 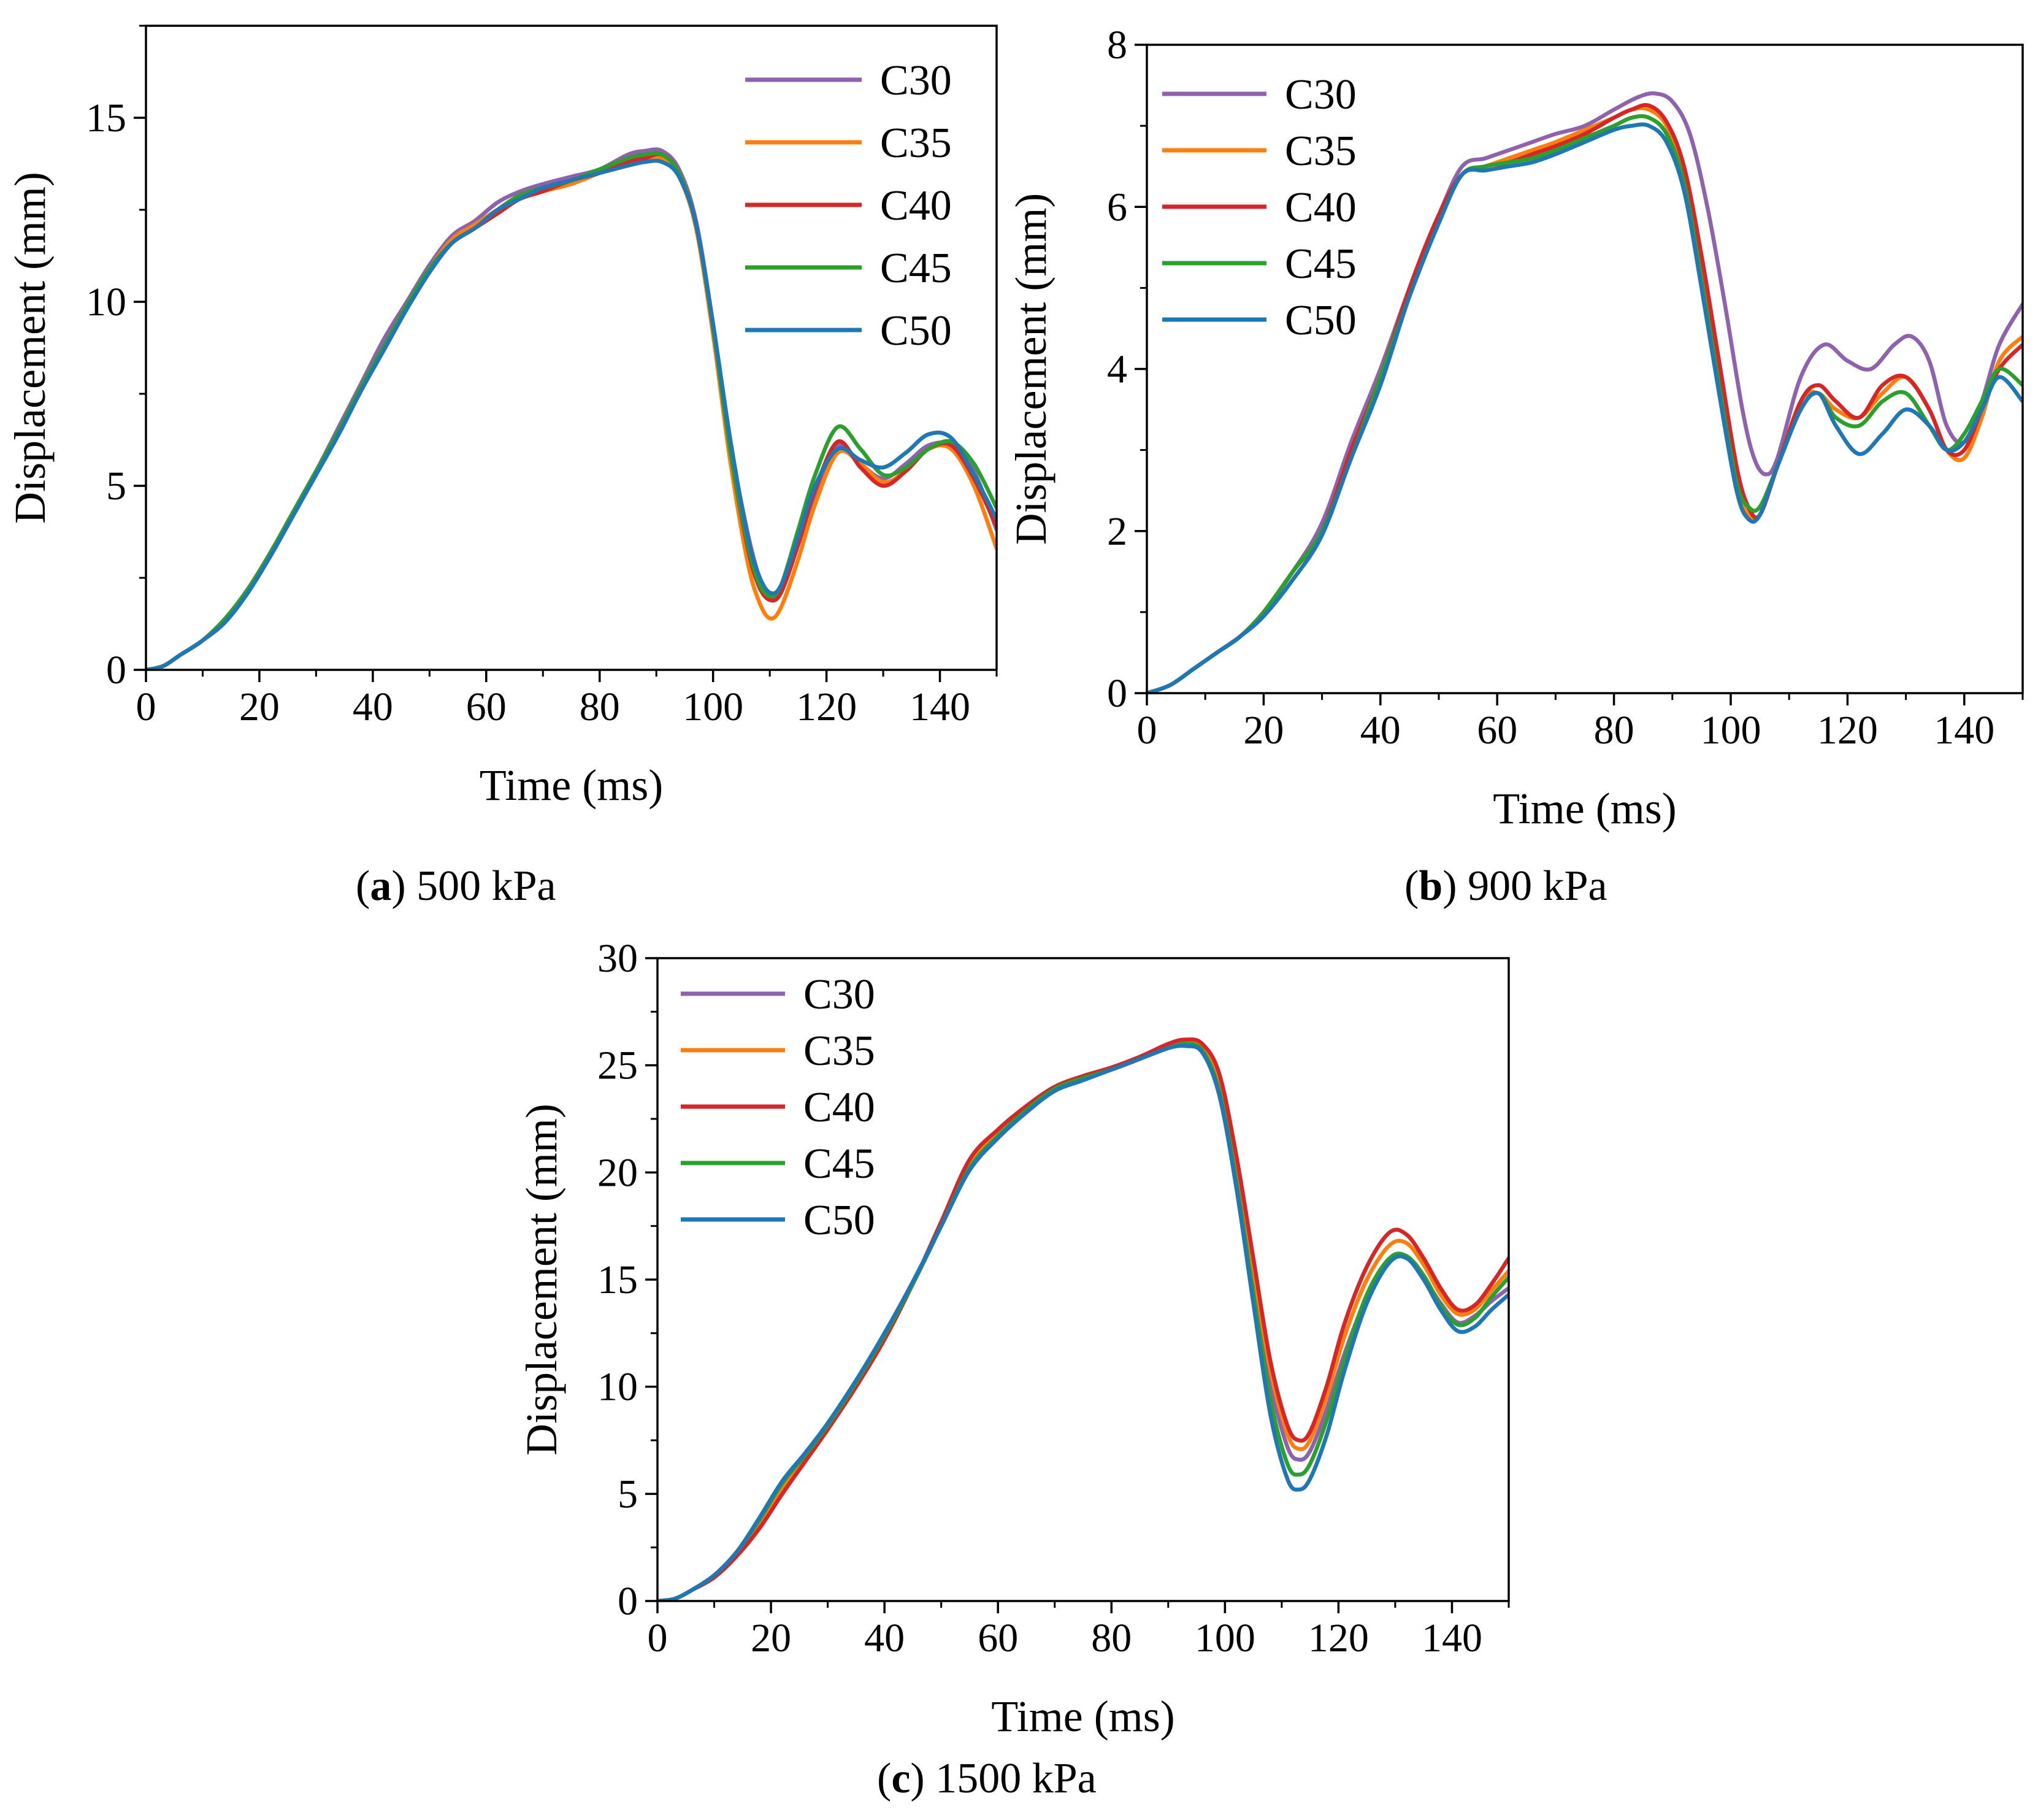 I want to click on caption-a: (a) 500 kPa, so click(x=456, y=886).